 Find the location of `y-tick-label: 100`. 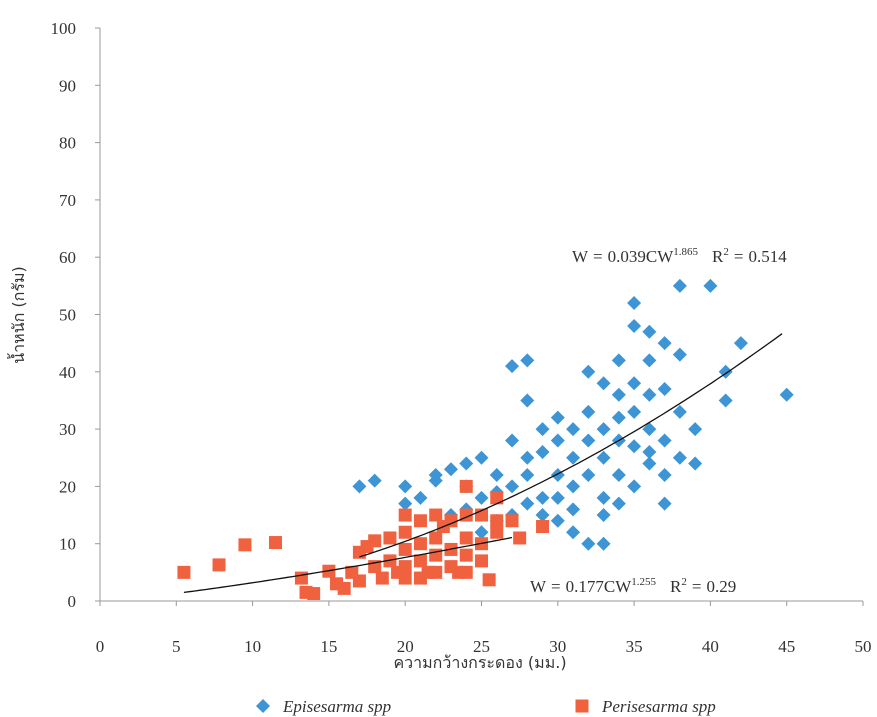

y-tick-label: 100 is located at coordinates (64, 28).